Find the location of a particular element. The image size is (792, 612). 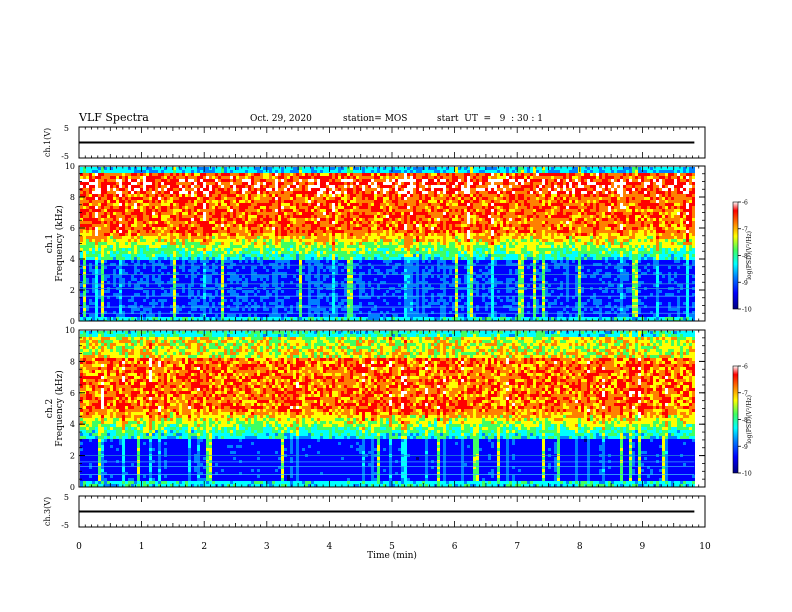

x-tick-label: 7 is located at coordinates (517, 547).